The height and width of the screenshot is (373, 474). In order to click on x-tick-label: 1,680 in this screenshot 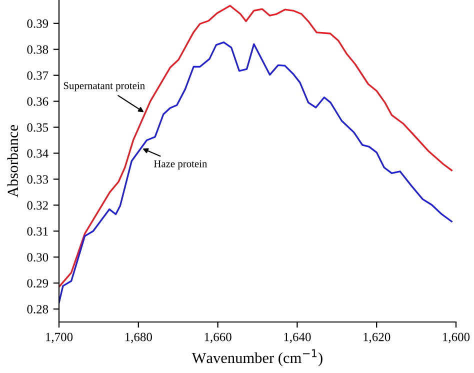, I will do `click(138, 338)`.